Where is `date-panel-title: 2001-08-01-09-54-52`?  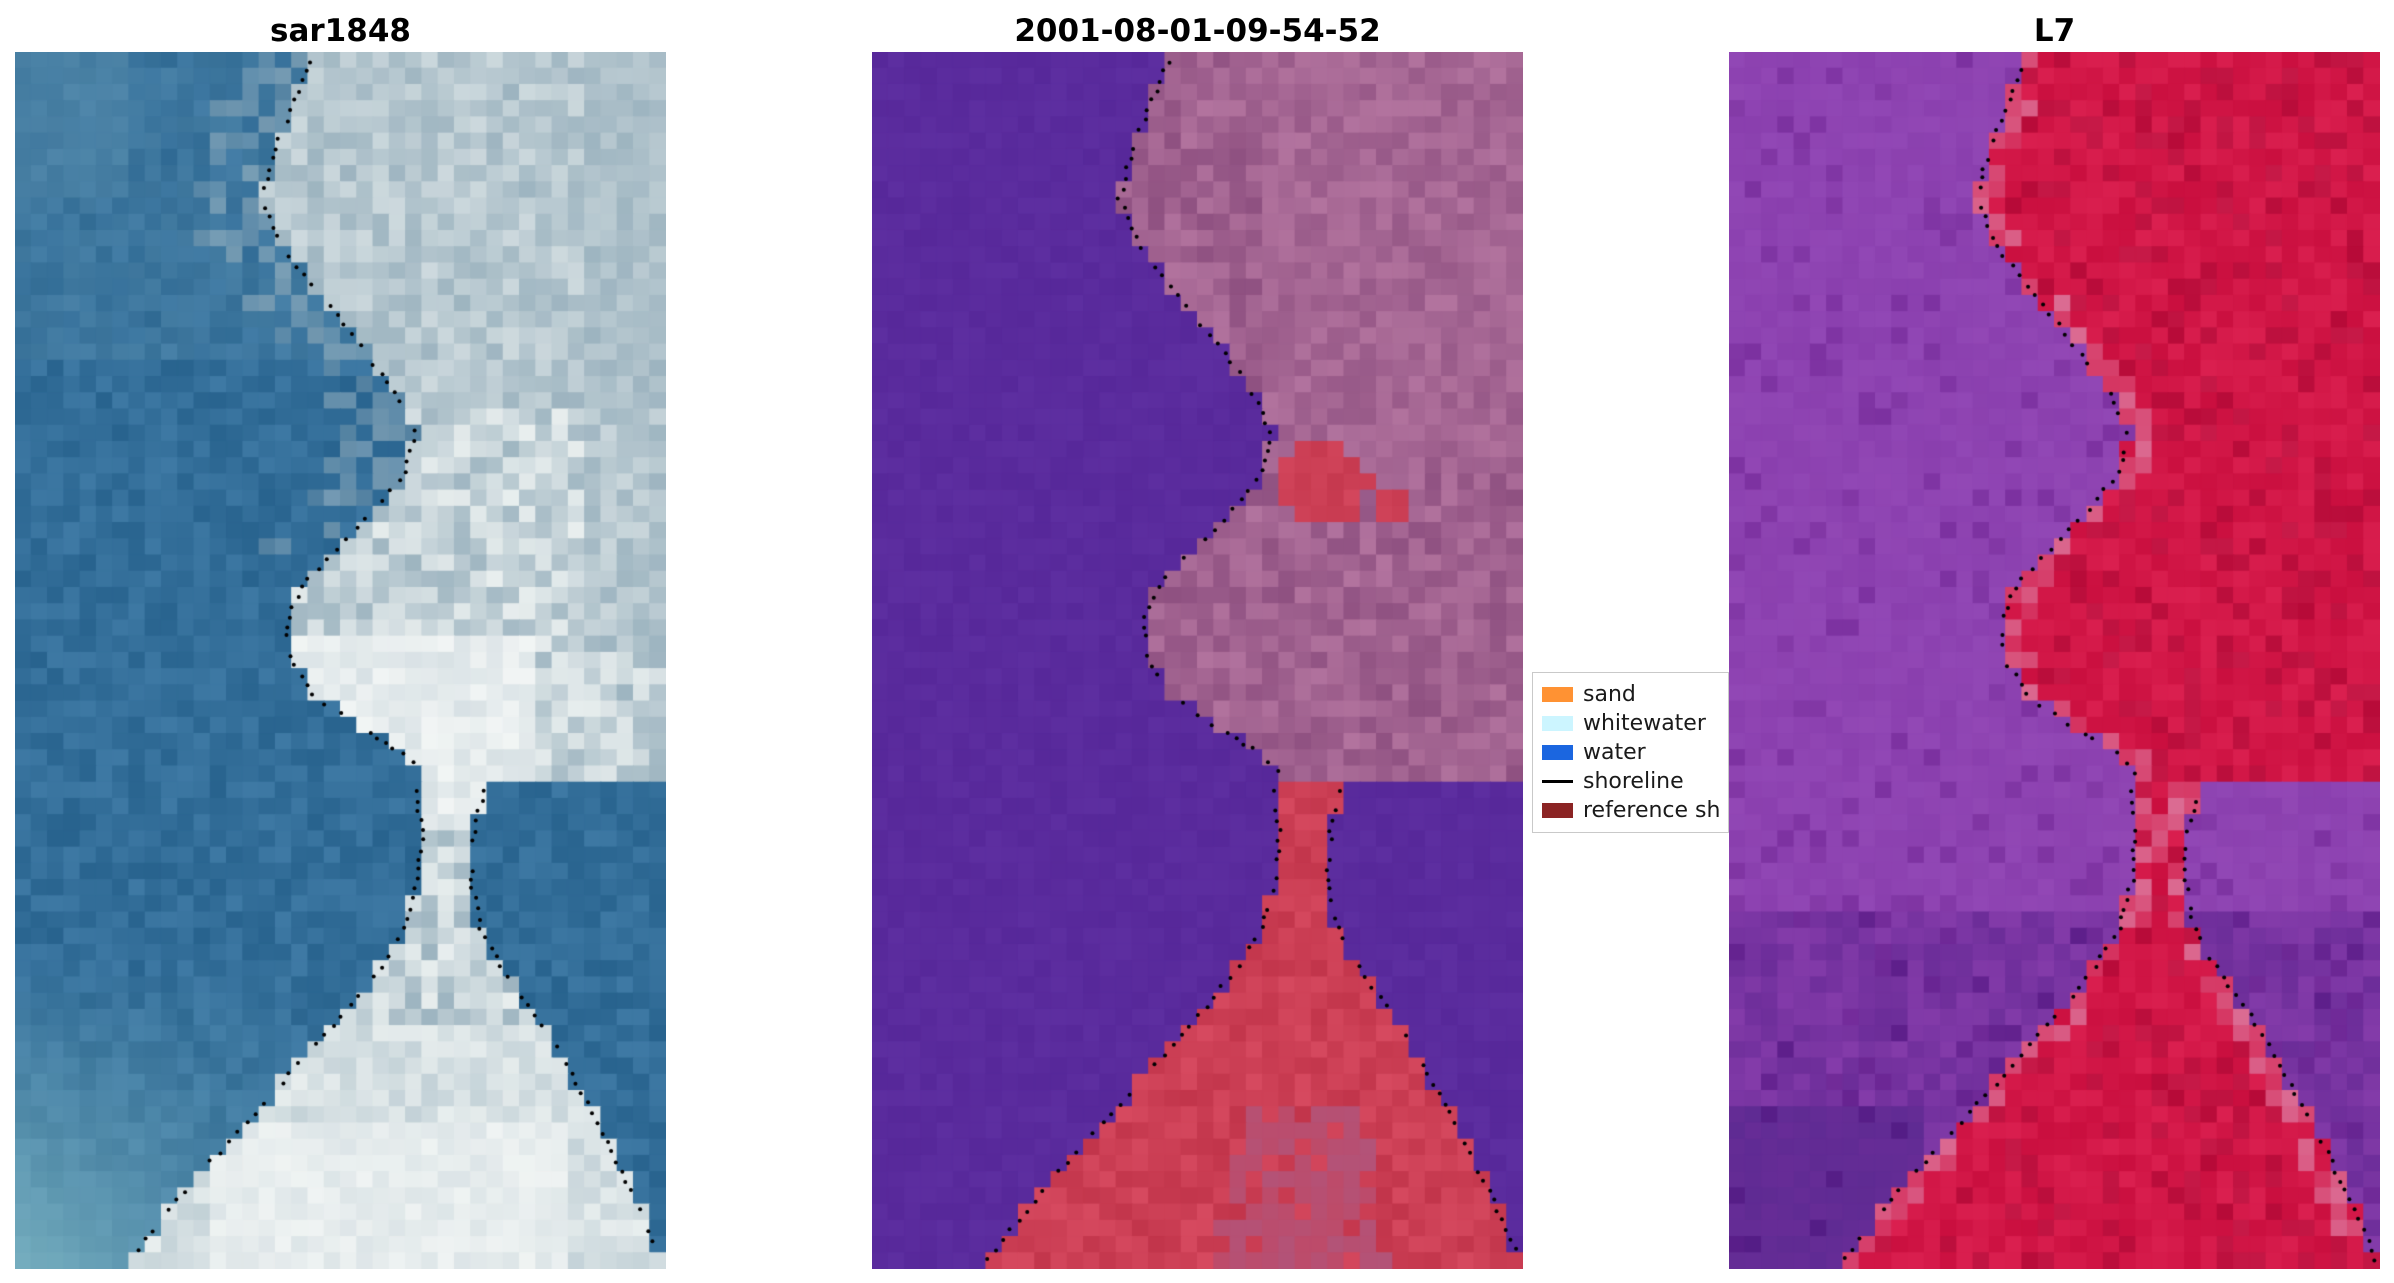
date-panel-title: 2001-08-01-09-54-52 is located at coordinates (1197, 31).